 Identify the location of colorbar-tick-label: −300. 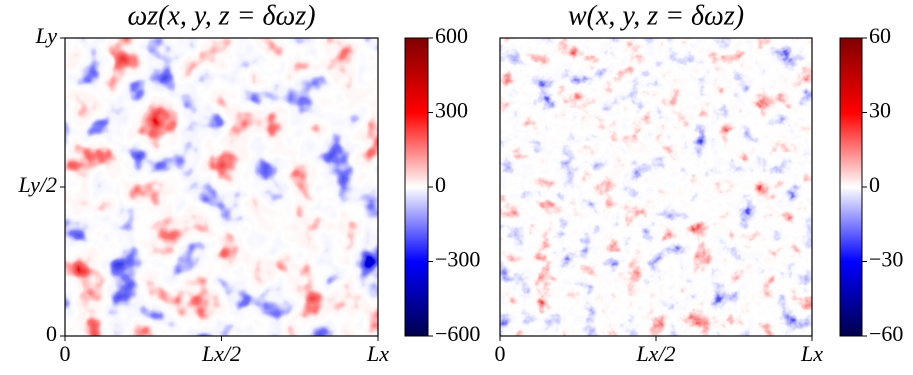
(457, 259).